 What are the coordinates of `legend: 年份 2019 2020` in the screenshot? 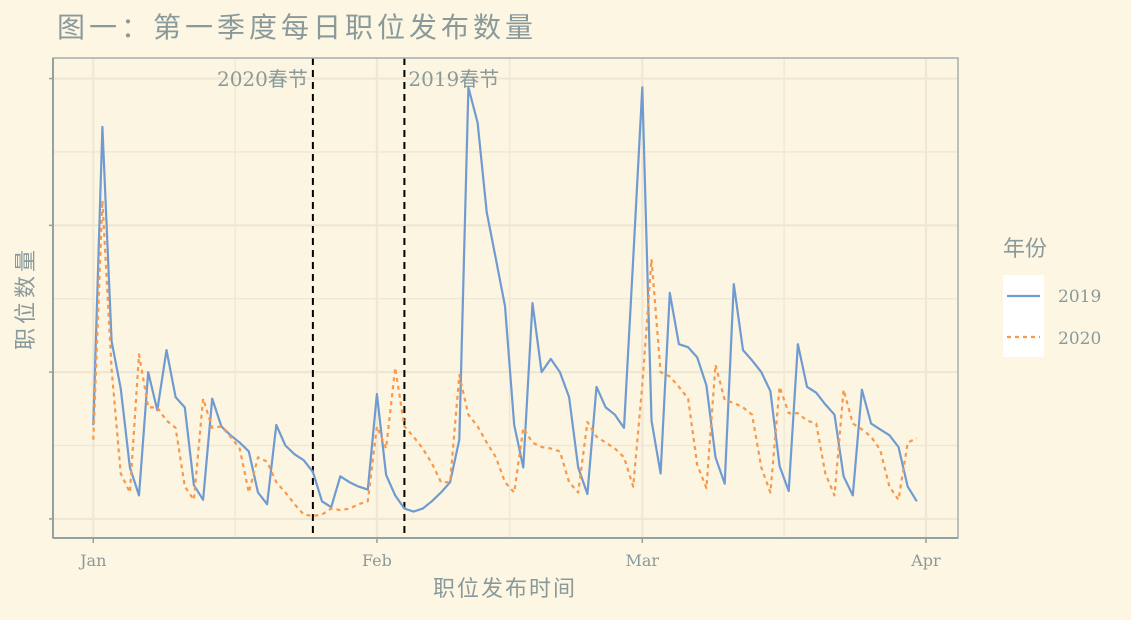 It's located at (1052, 297).